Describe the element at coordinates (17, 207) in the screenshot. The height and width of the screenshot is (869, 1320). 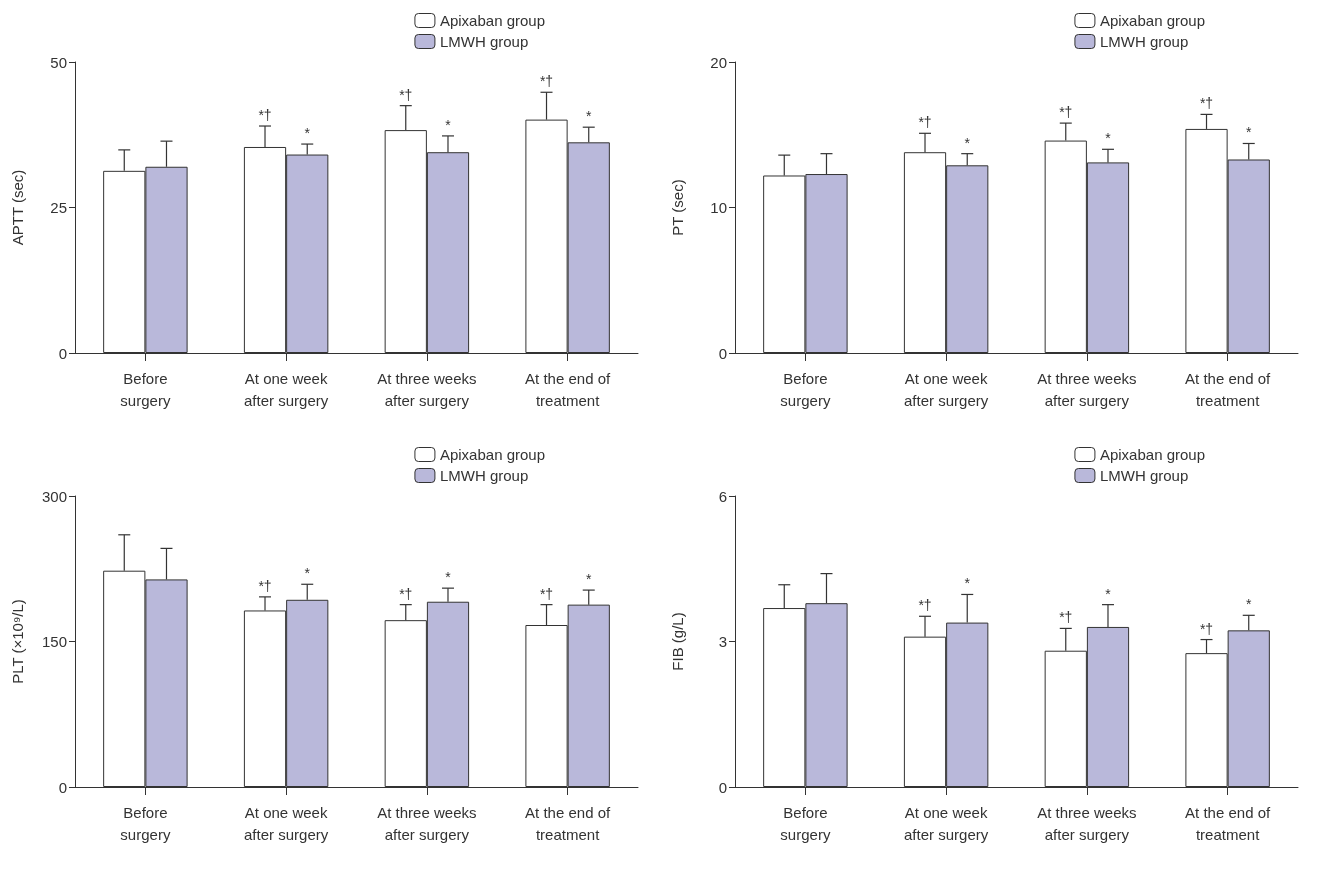
I see `y-axis-title: APTT (sec)` at that location.